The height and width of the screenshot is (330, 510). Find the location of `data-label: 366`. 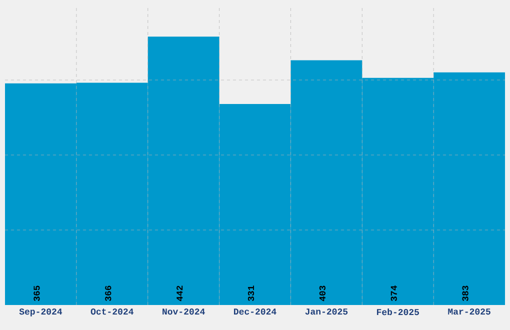

data-label: 366 is located at coordinates (108, 294).